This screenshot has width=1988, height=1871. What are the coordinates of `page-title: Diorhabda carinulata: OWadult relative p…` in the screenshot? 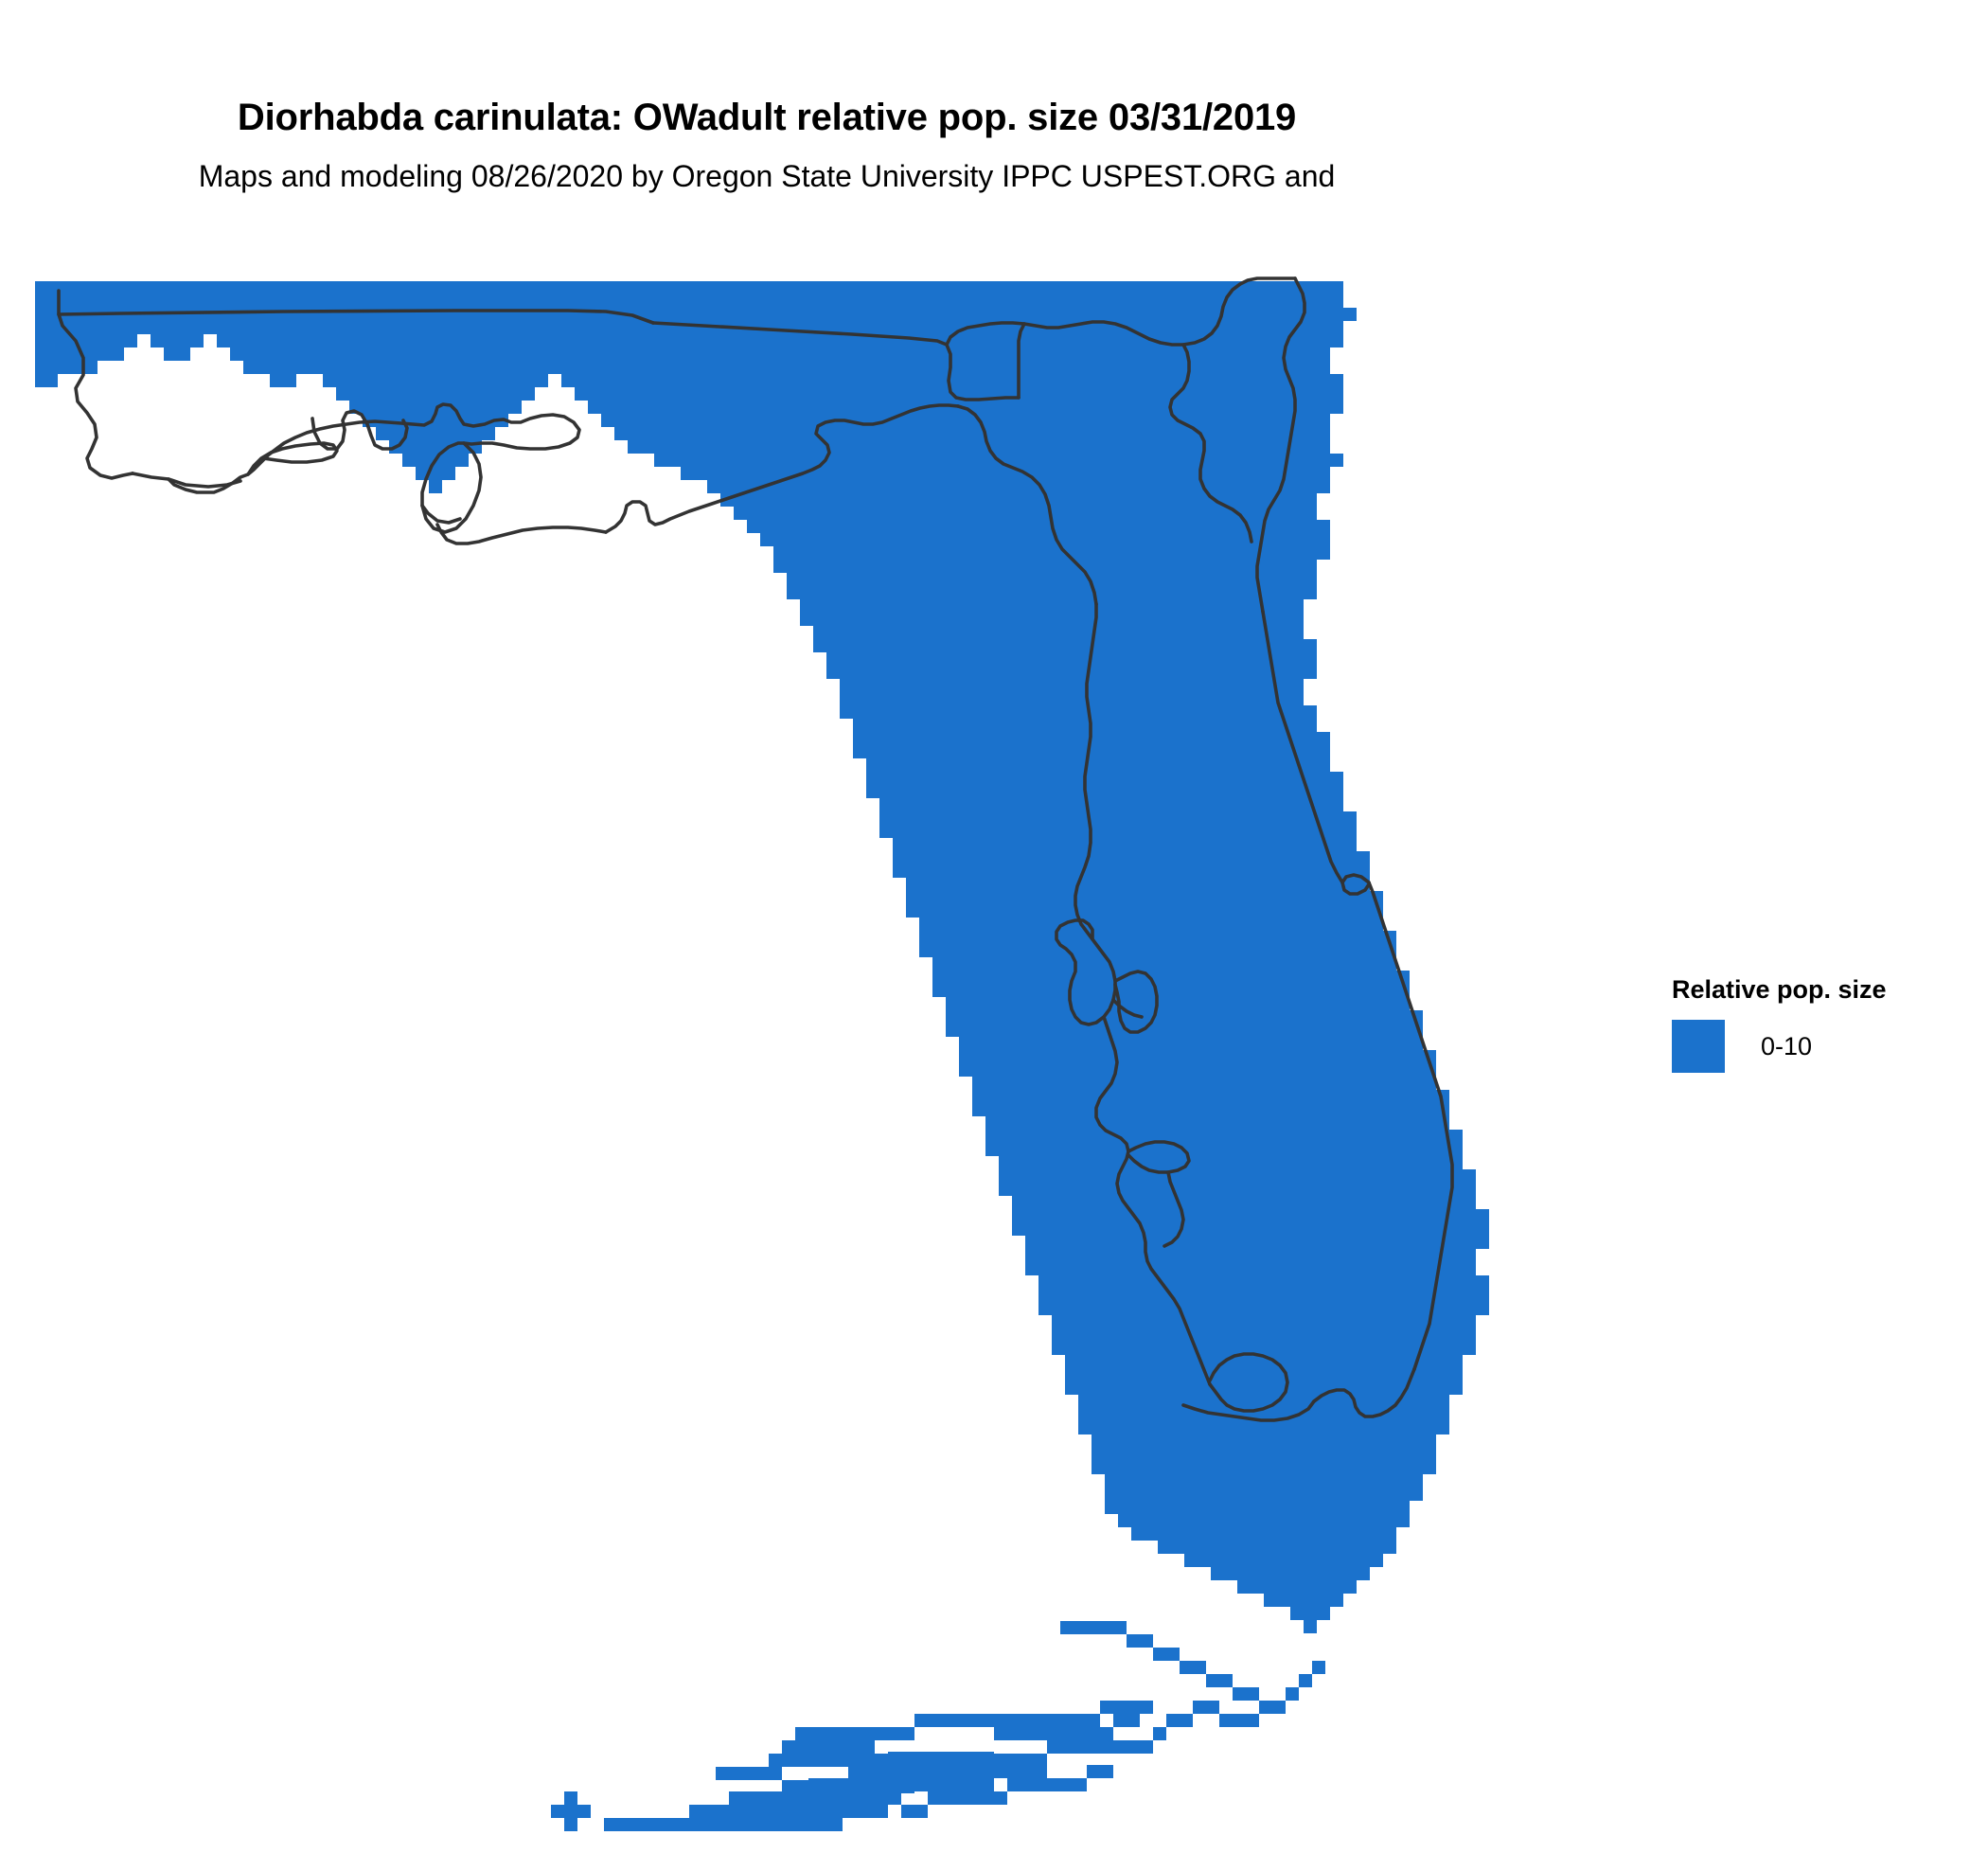 It's located at (767, 117).